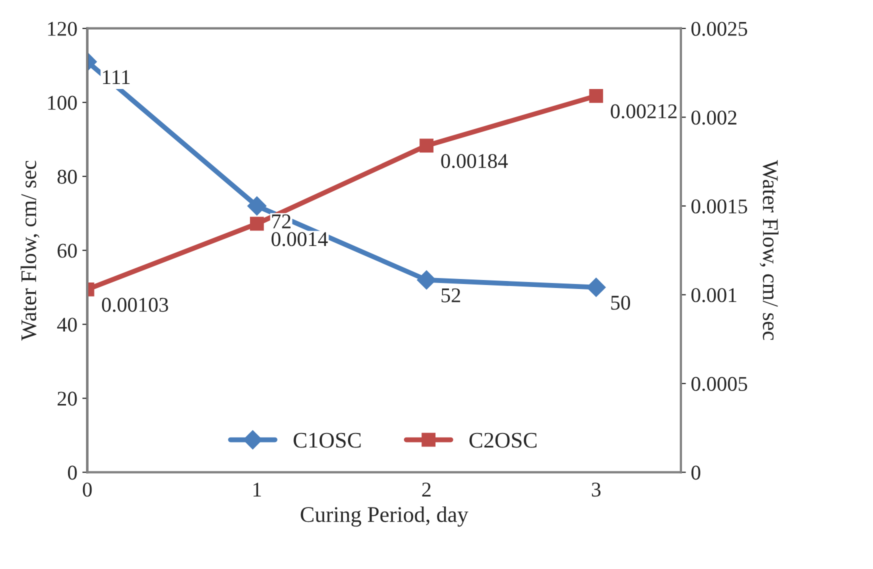 This screenshot has width=873, height=569. I want to click on legend-label: C1OSC, so click(327, 440).